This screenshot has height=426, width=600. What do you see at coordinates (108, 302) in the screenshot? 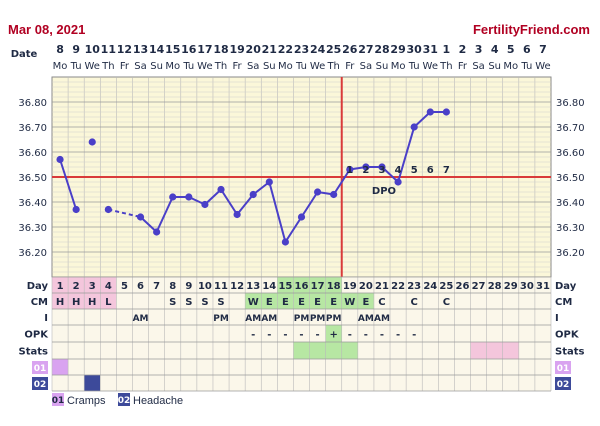
I see `cm-value: L` at bounding box center [108, 302].